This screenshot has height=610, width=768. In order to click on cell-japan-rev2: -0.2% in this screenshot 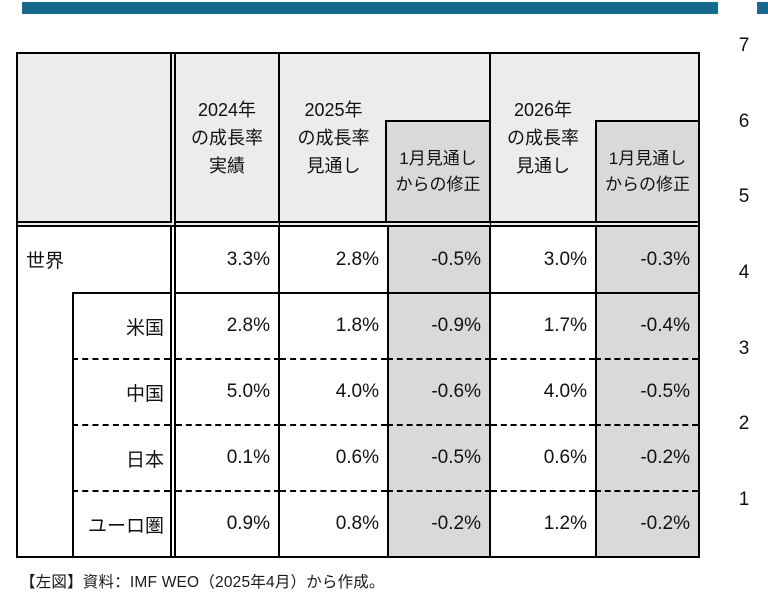, I will do `click(646, 457)`.